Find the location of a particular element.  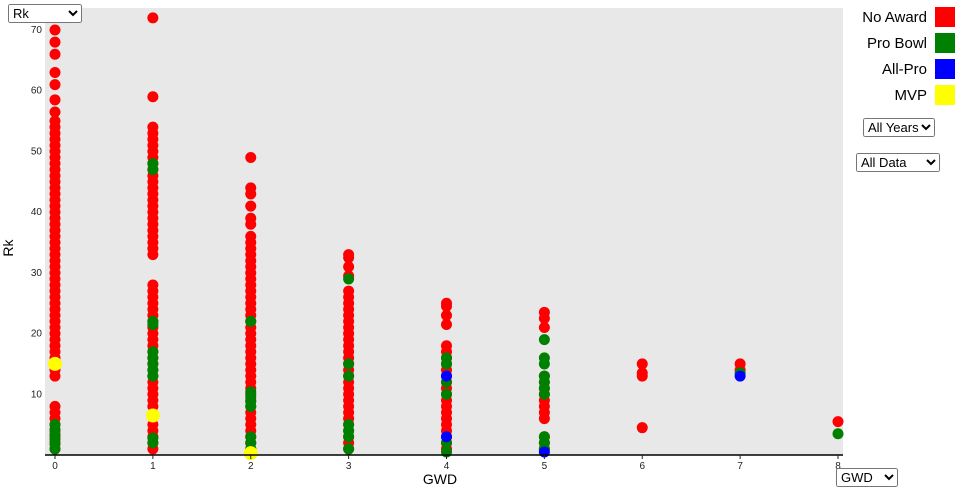

x-tick-label: 4 is located at coordinates (447, 466).